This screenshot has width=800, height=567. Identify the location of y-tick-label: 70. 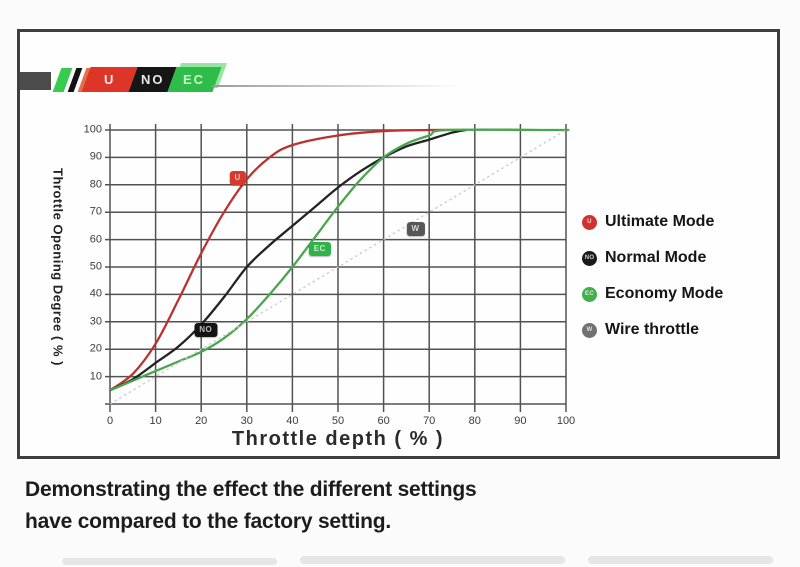
(95, 211).